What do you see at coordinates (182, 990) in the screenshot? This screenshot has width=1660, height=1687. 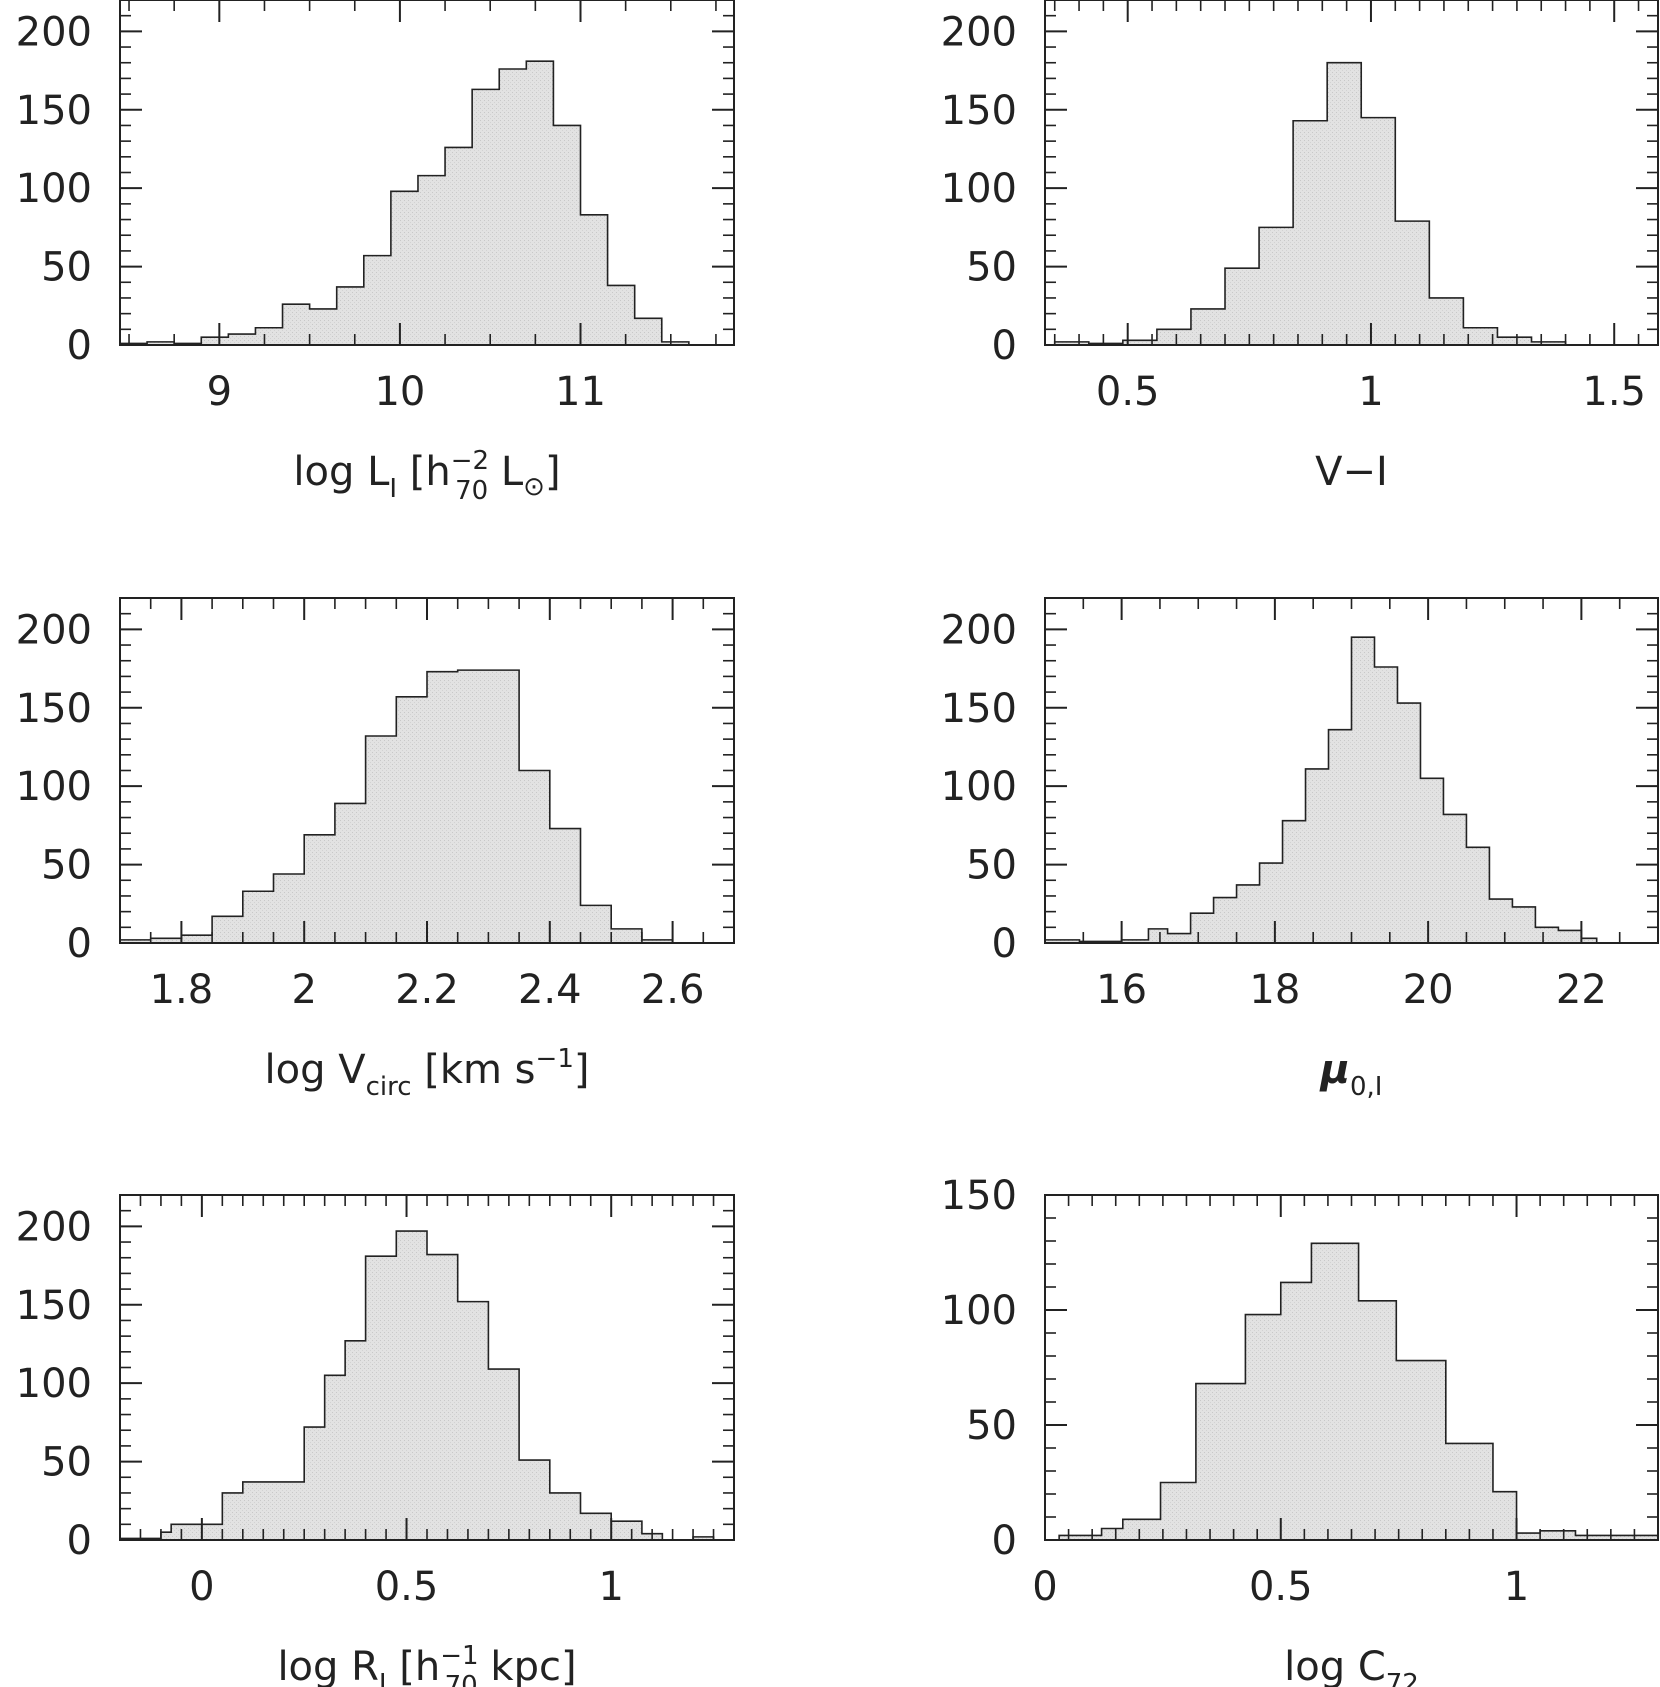 I see `x-tick-label: 1.8` at bounding box center [182, 990].